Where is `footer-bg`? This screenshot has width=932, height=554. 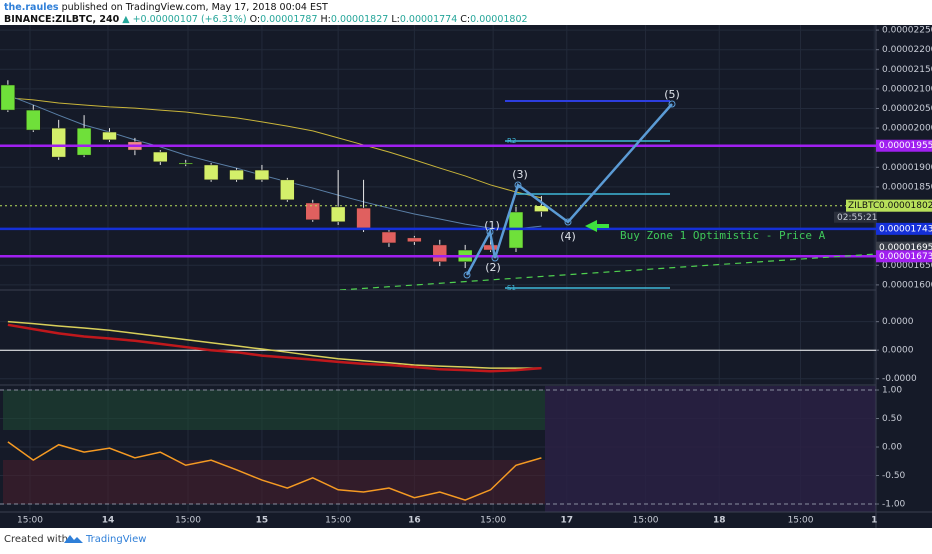
footer-bg is located at coordinates (466, 539).